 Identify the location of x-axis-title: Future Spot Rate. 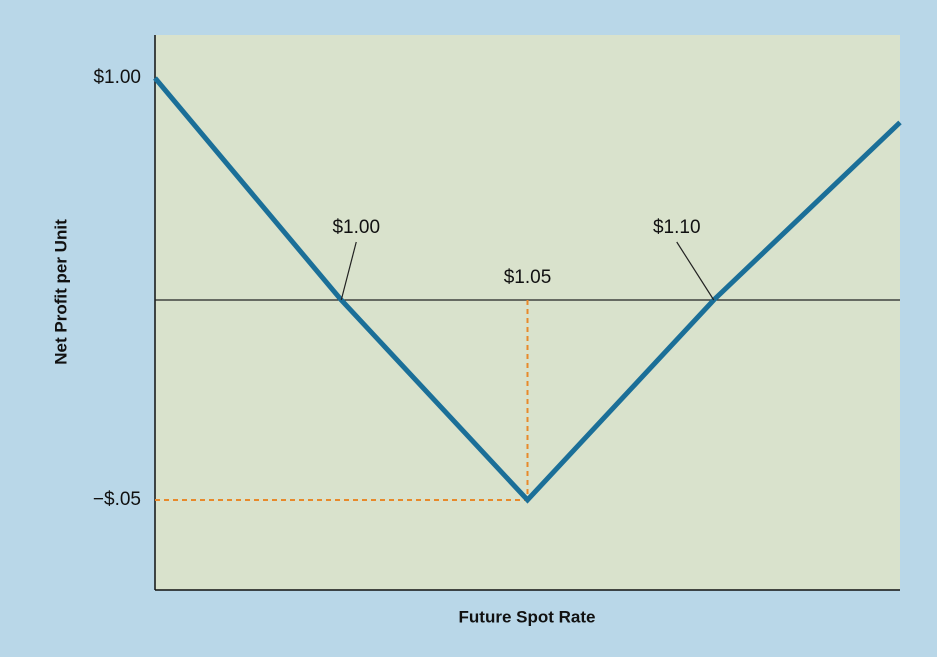
(527, 616).